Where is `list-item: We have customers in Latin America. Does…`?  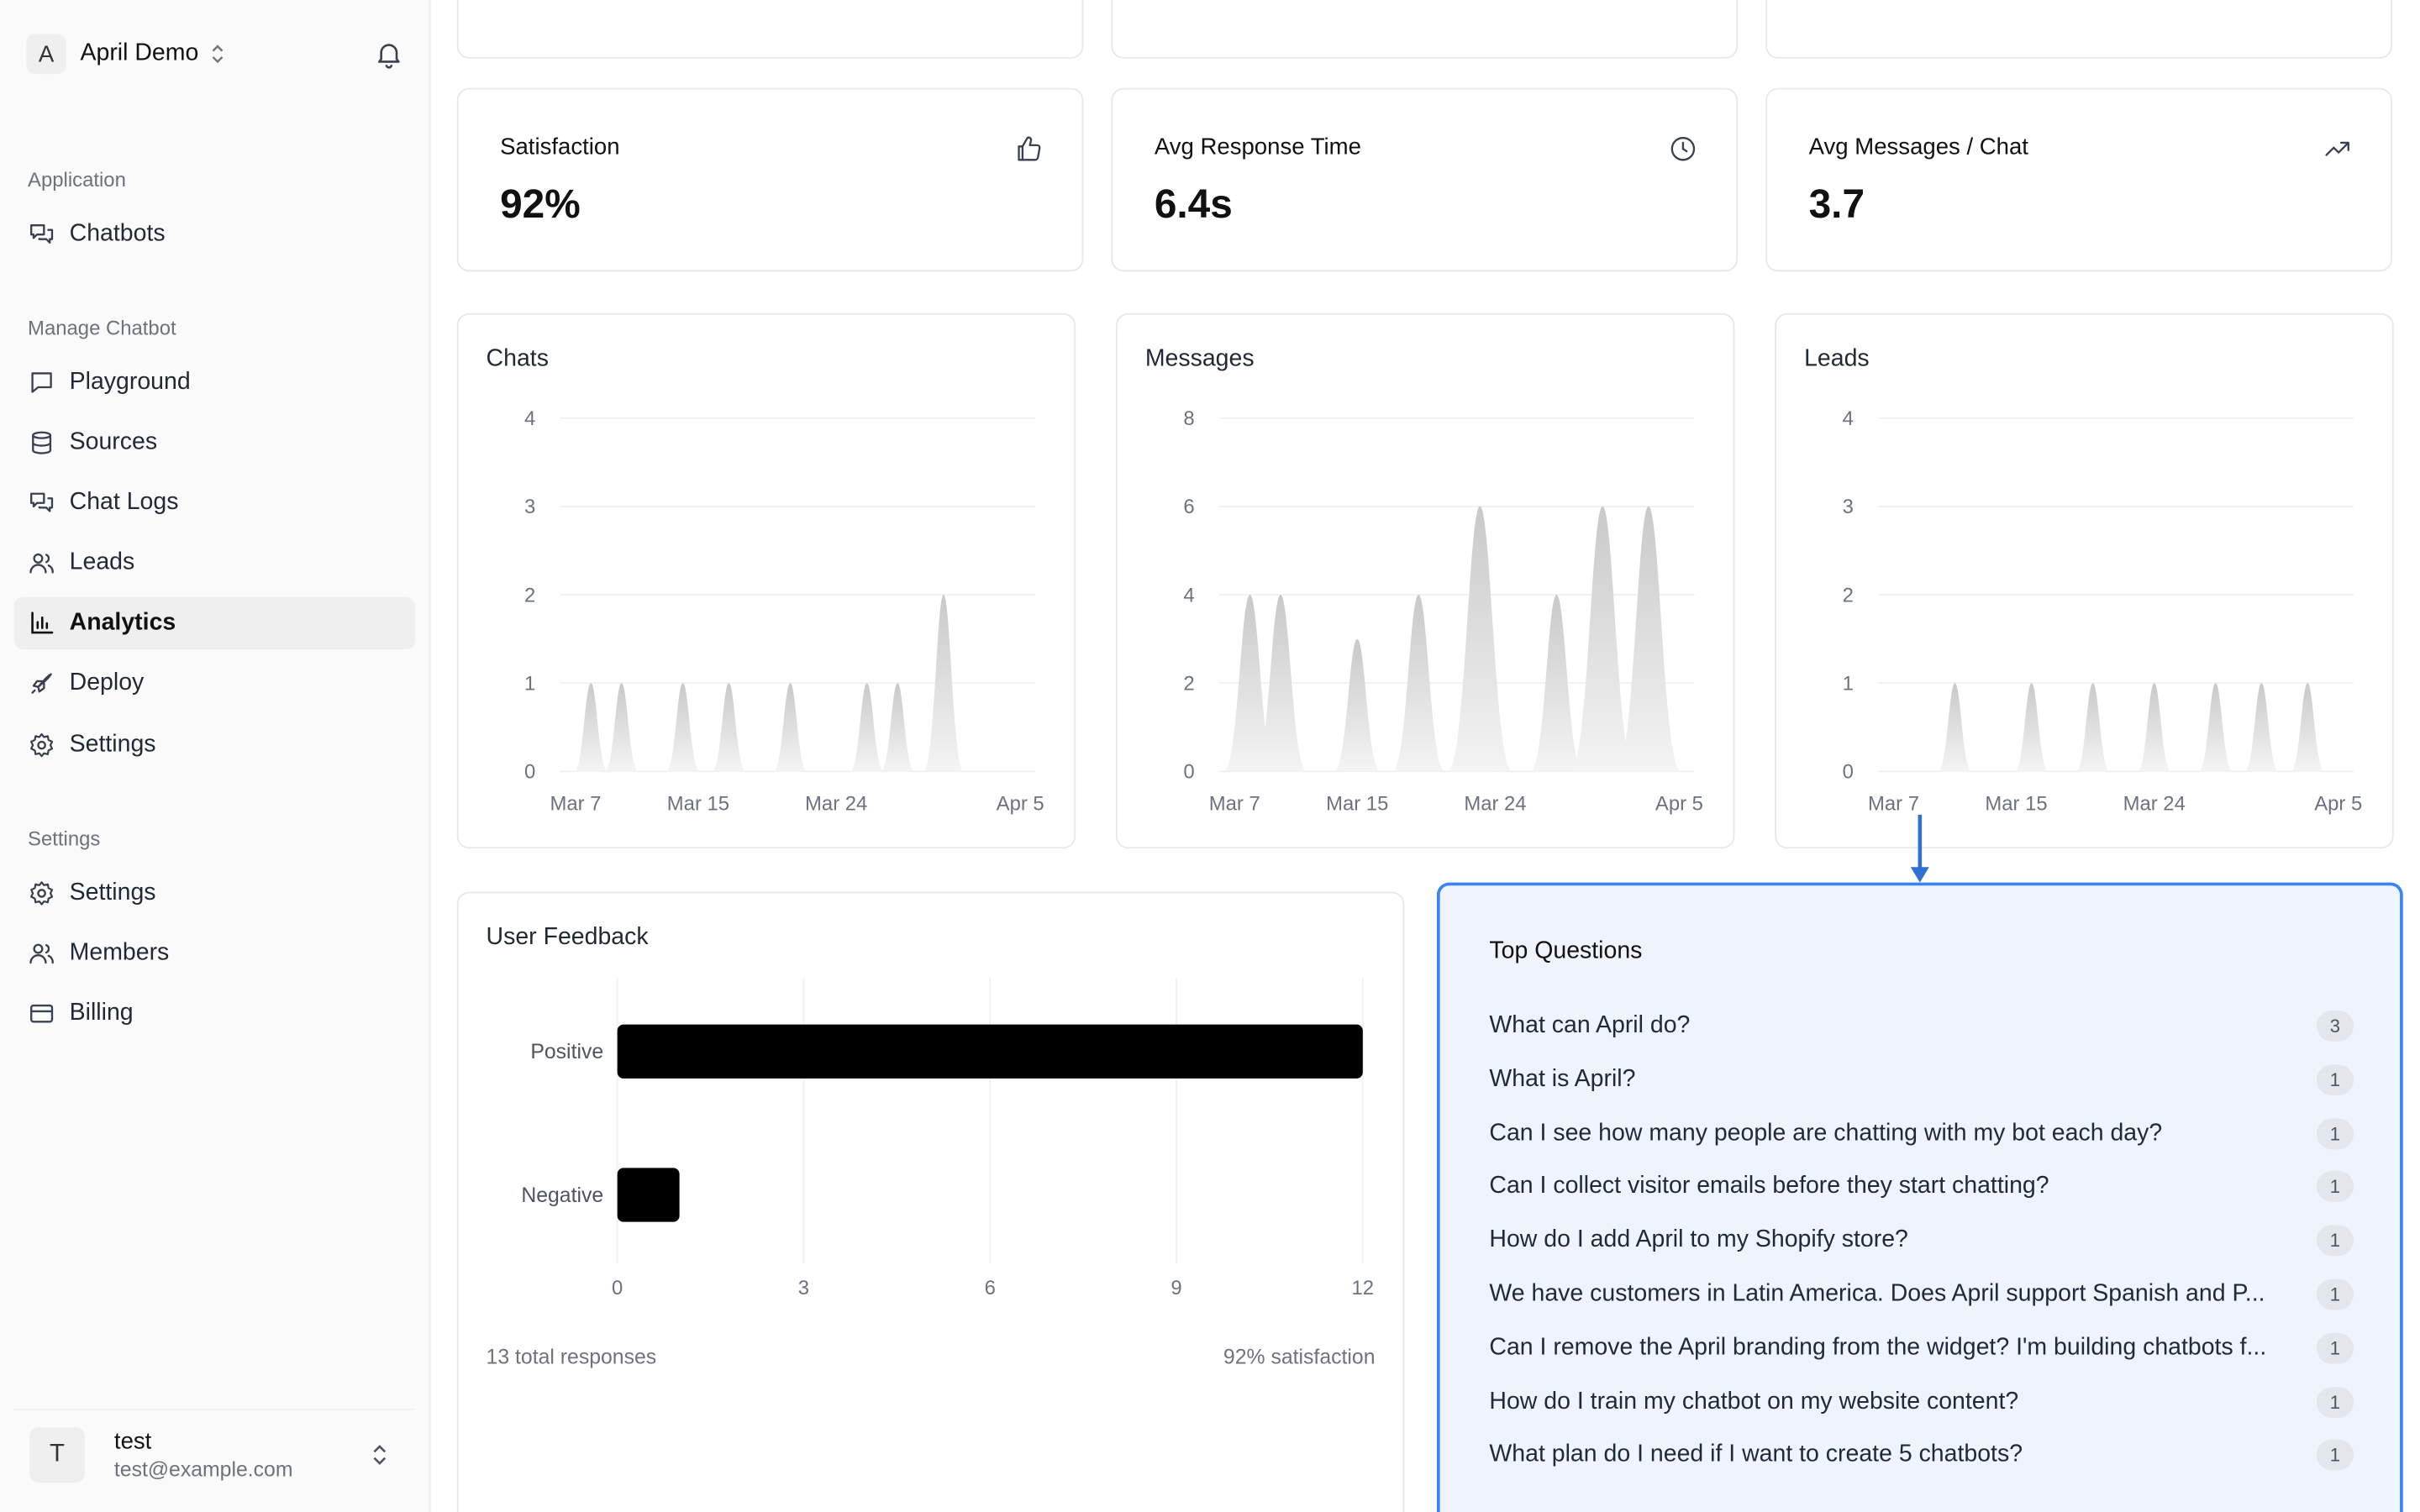 list-item: We have customers in Latin America. Does… is located at coordinates (1922, 1294).